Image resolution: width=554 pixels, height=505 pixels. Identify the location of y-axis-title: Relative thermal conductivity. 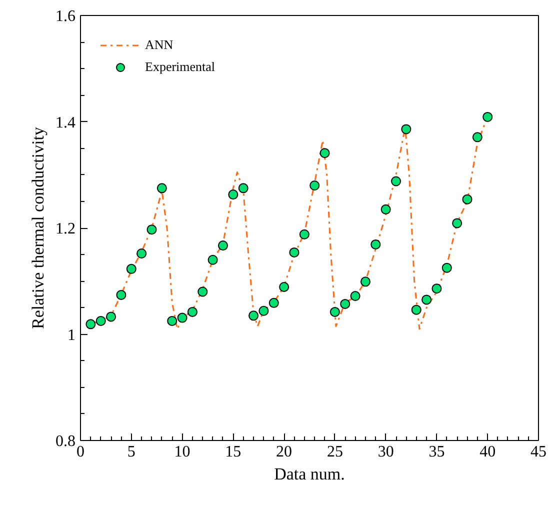
(38, 228).